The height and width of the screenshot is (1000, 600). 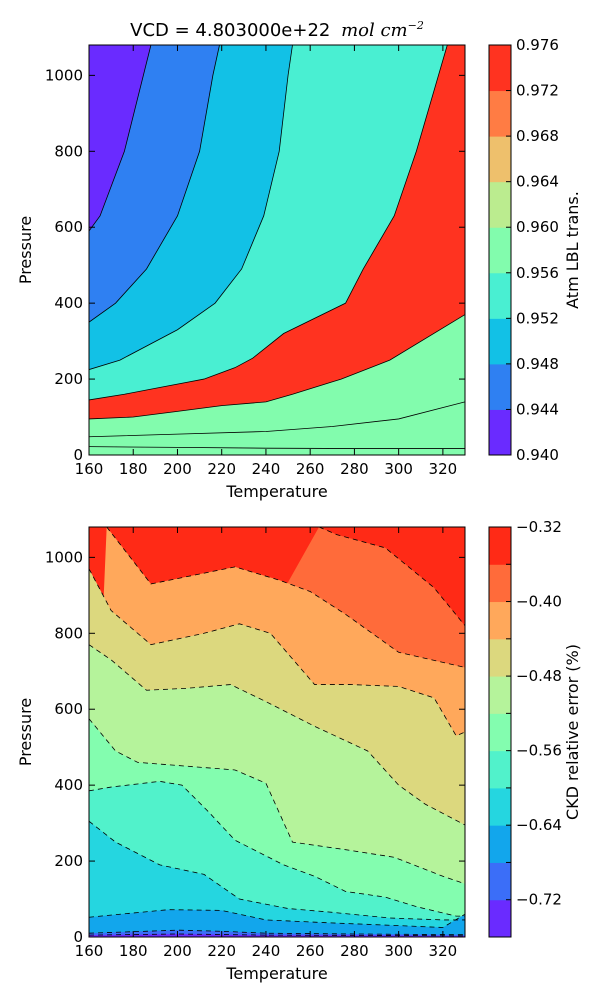 I want to click on colorbar-tick-label: −0.56, so click(x=539, y=751).